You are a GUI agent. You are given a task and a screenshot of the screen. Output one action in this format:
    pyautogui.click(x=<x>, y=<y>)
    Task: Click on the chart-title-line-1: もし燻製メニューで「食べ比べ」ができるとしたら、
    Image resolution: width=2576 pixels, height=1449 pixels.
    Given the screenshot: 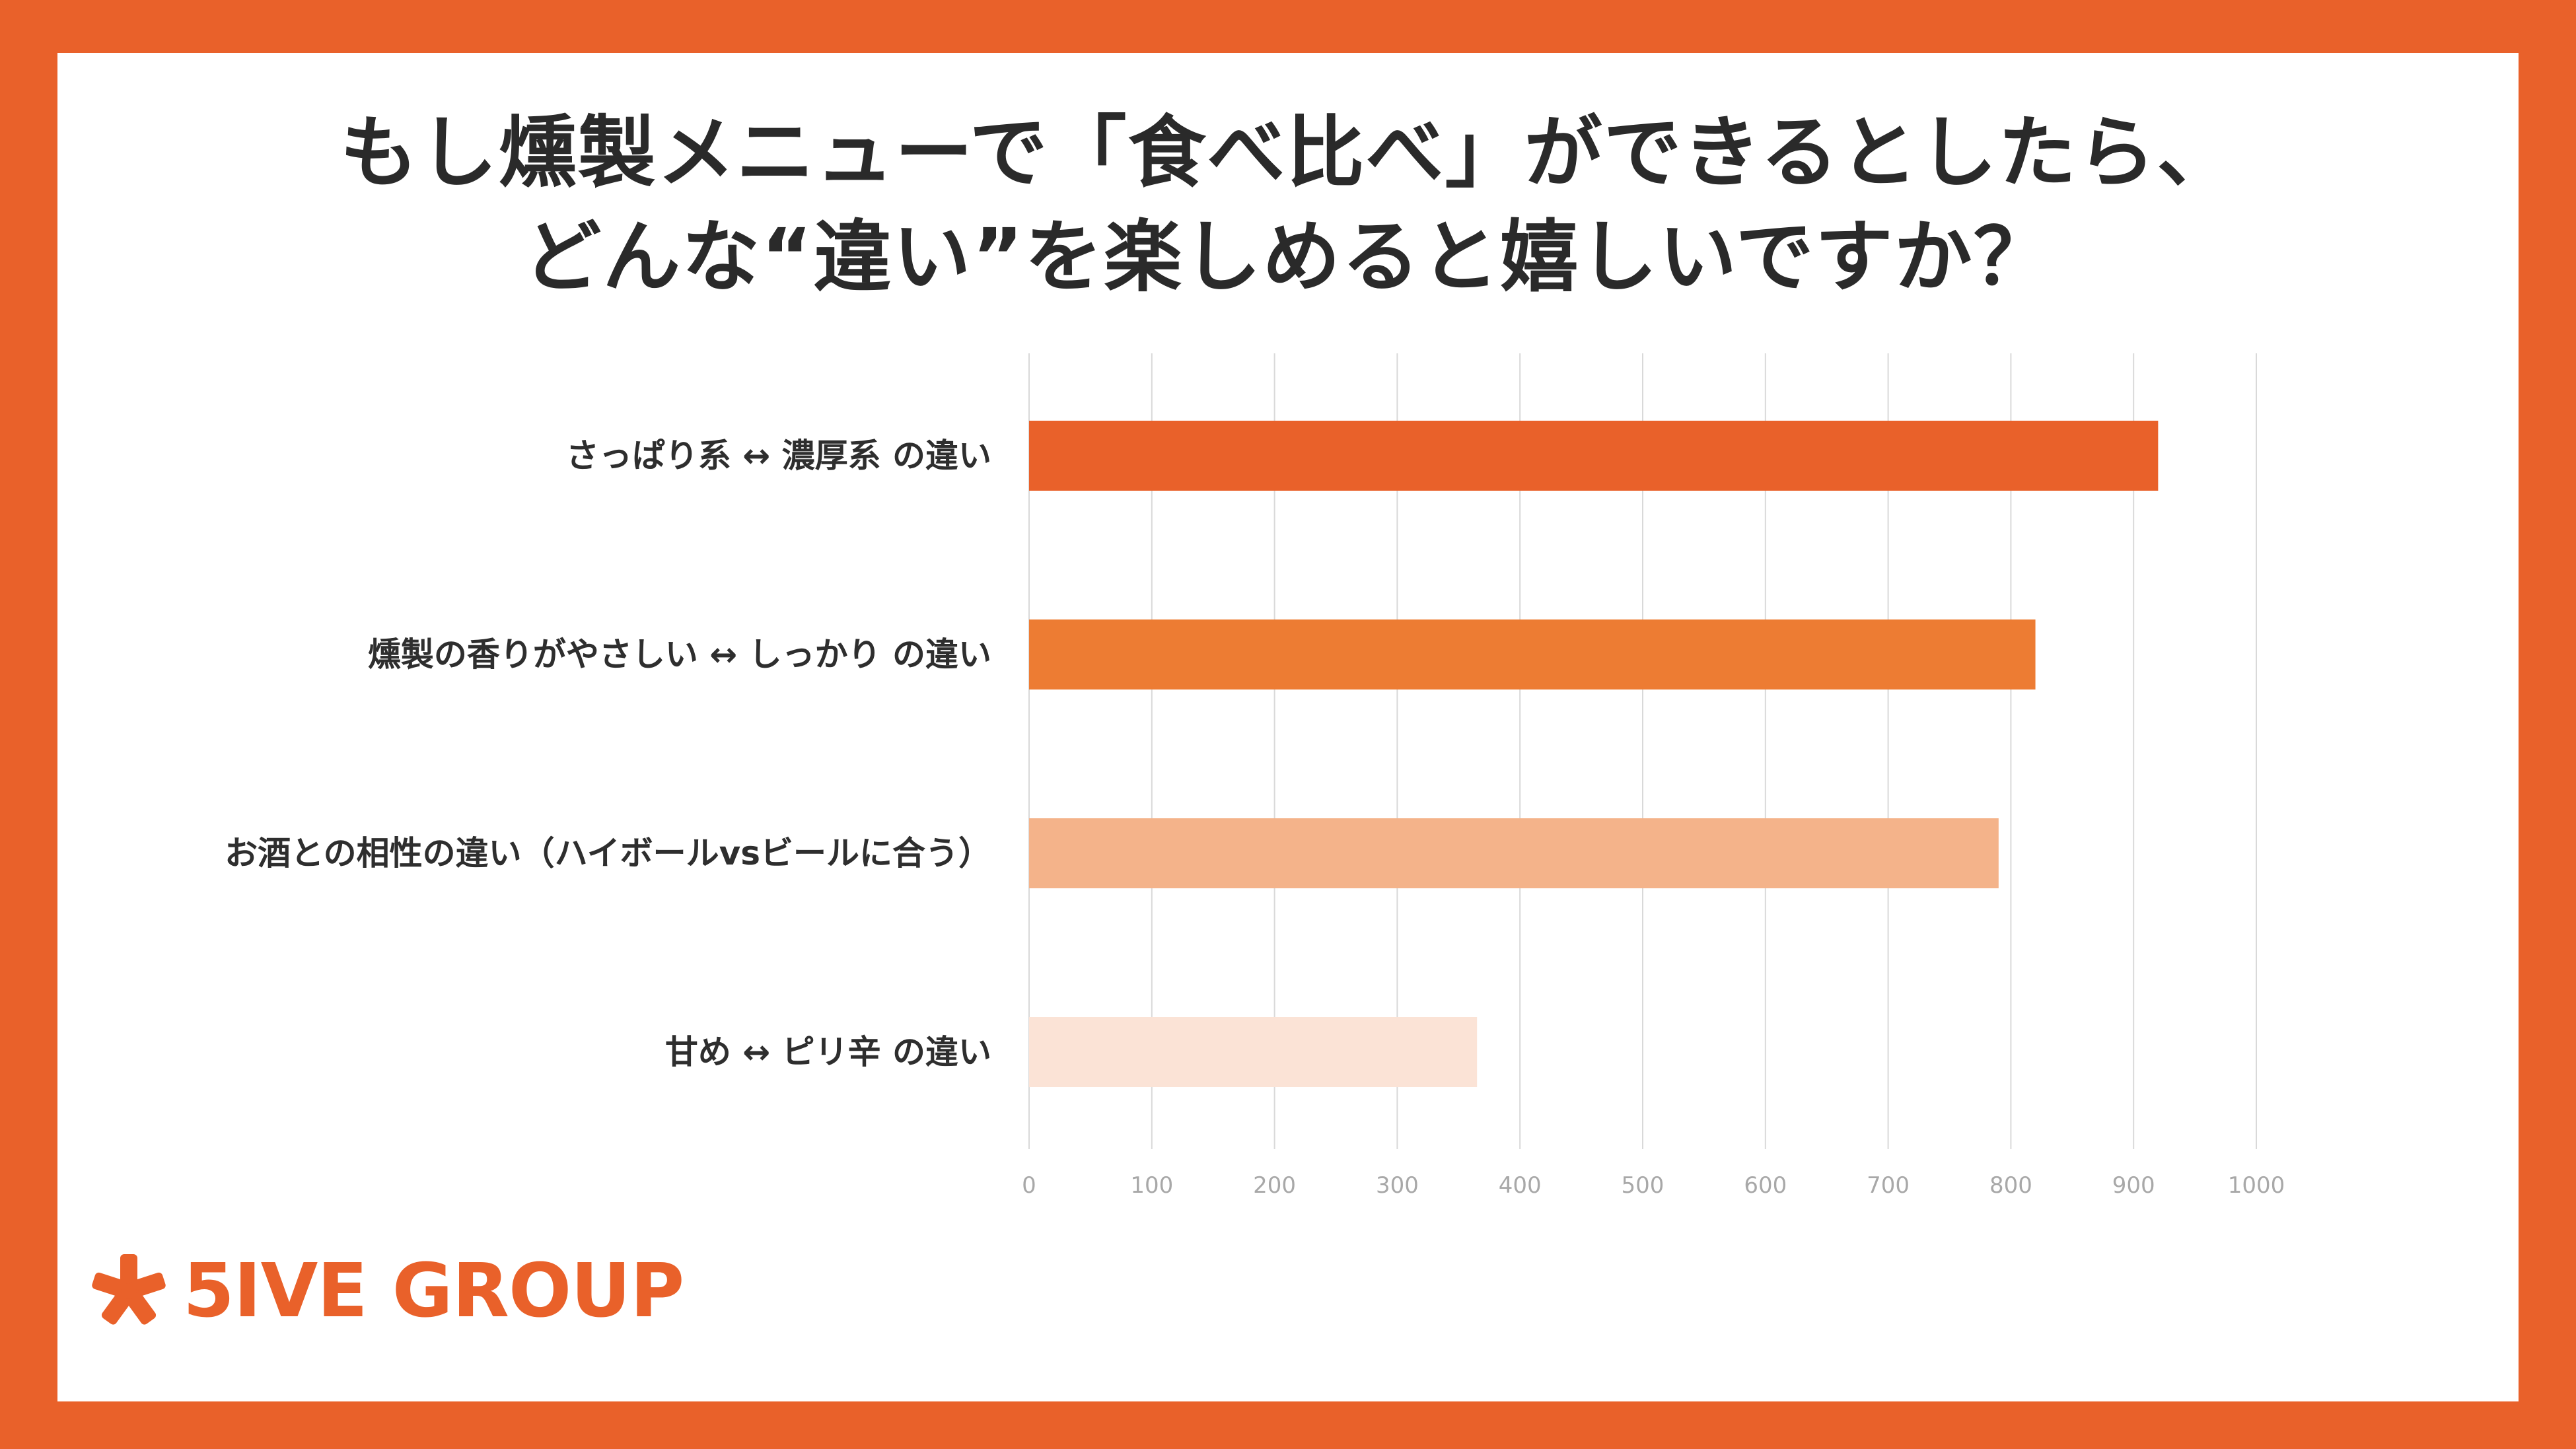 What is the action you would take?
    pyautogui.click(x=1288, y=153)
    